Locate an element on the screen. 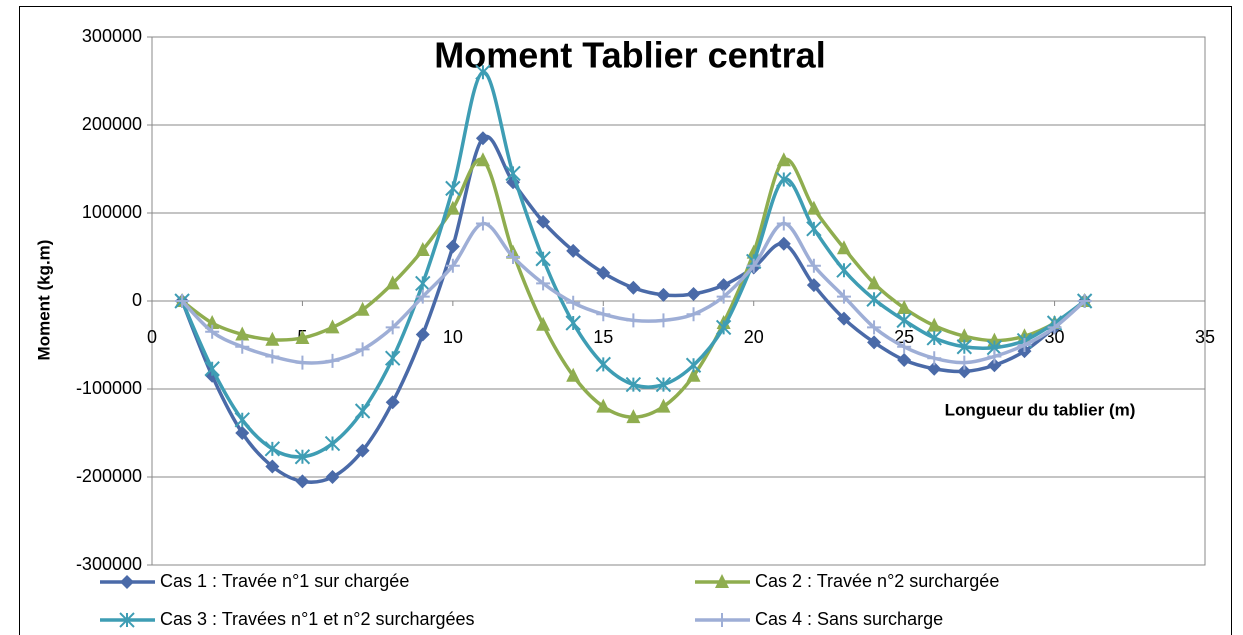 The height and width of the screenshot is (635, 1243). x-tick-label: 0 is located at coordinates (152, 337).